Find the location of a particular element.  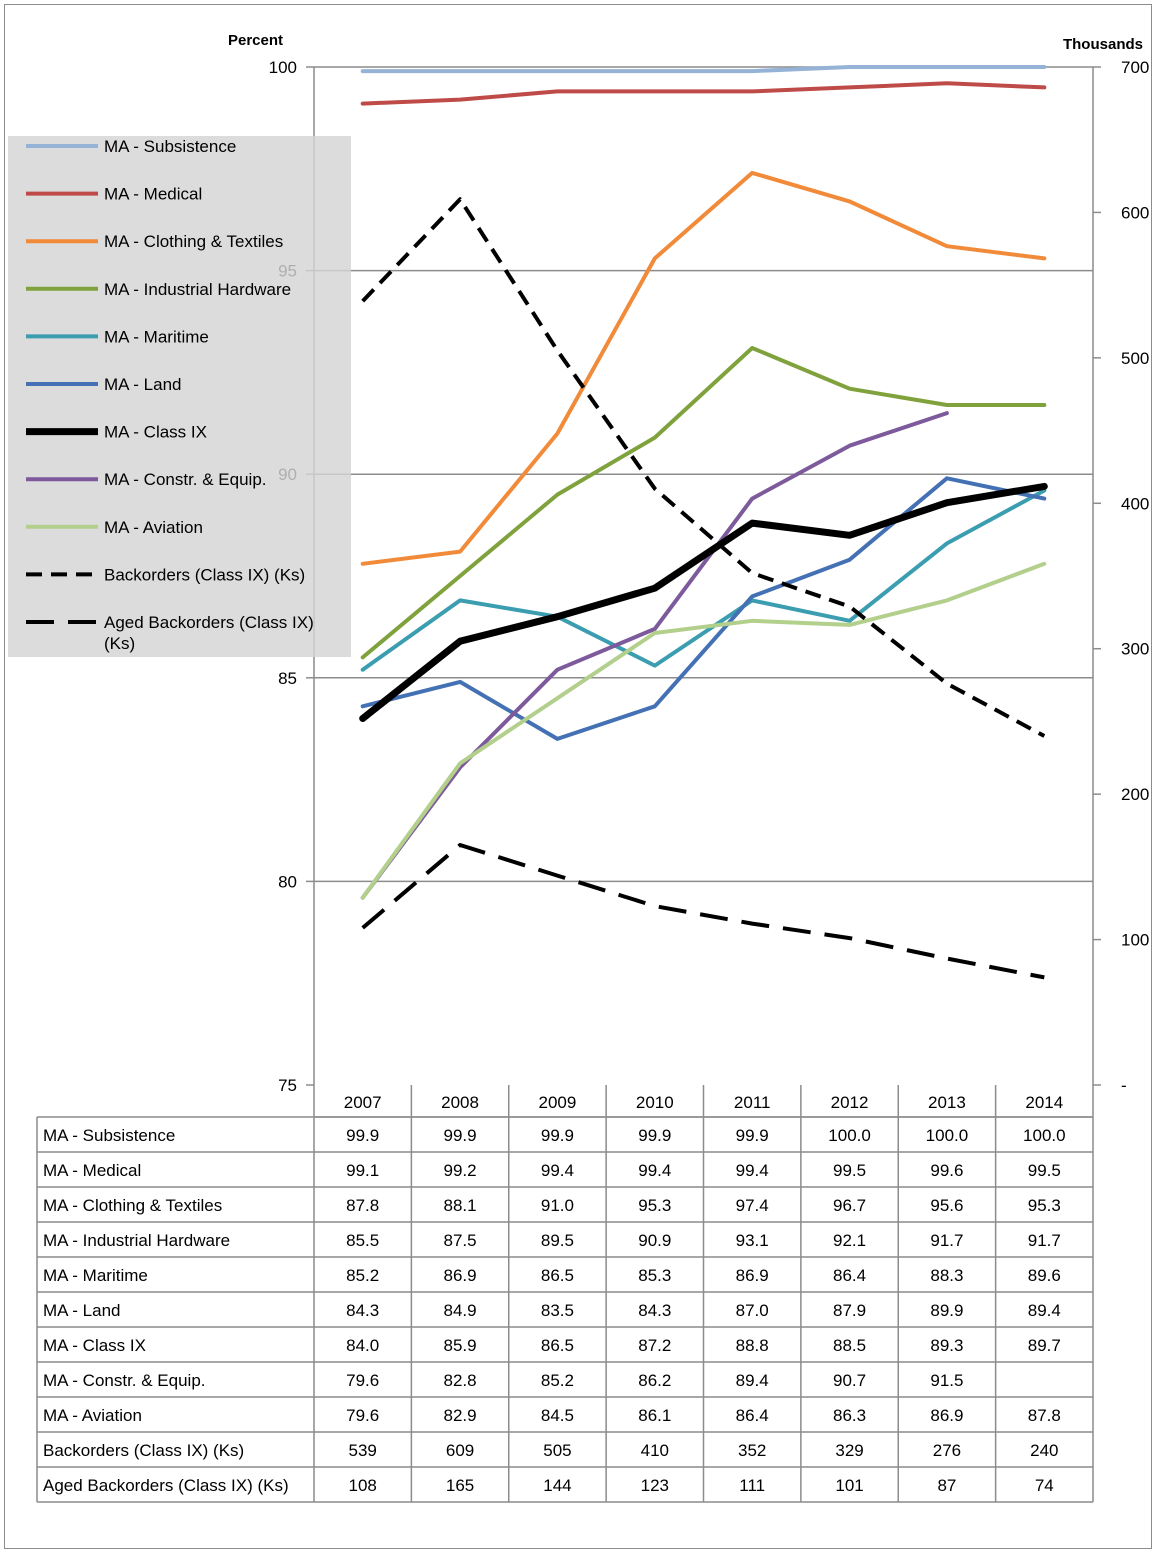

table-cell-ma-subsistence-2008: 99.9 is located at coordinates (460, 1135).